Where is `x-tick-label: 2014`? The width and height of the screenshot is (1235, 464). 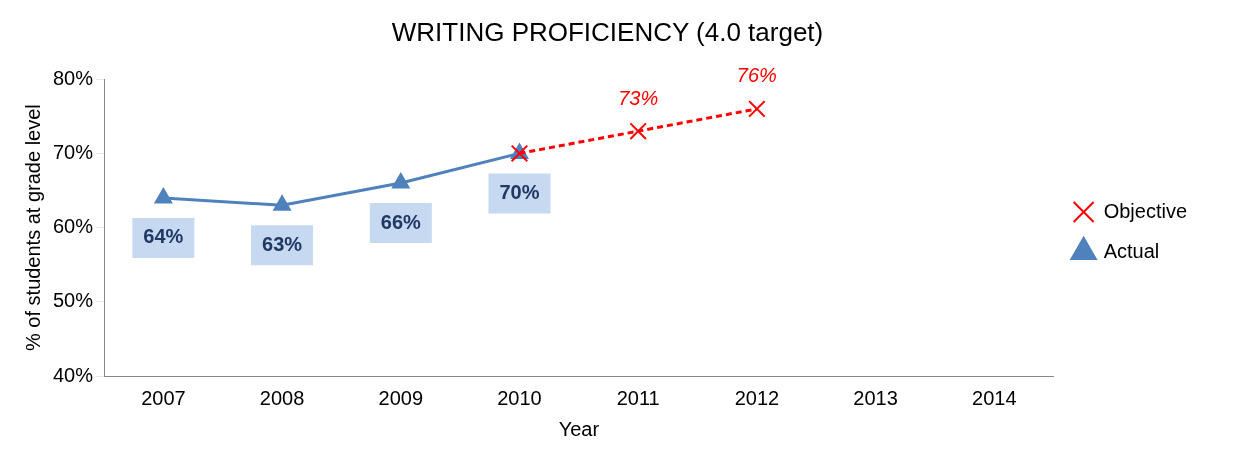
x-tick-label: 2014 is located at coordinates (994, 397).